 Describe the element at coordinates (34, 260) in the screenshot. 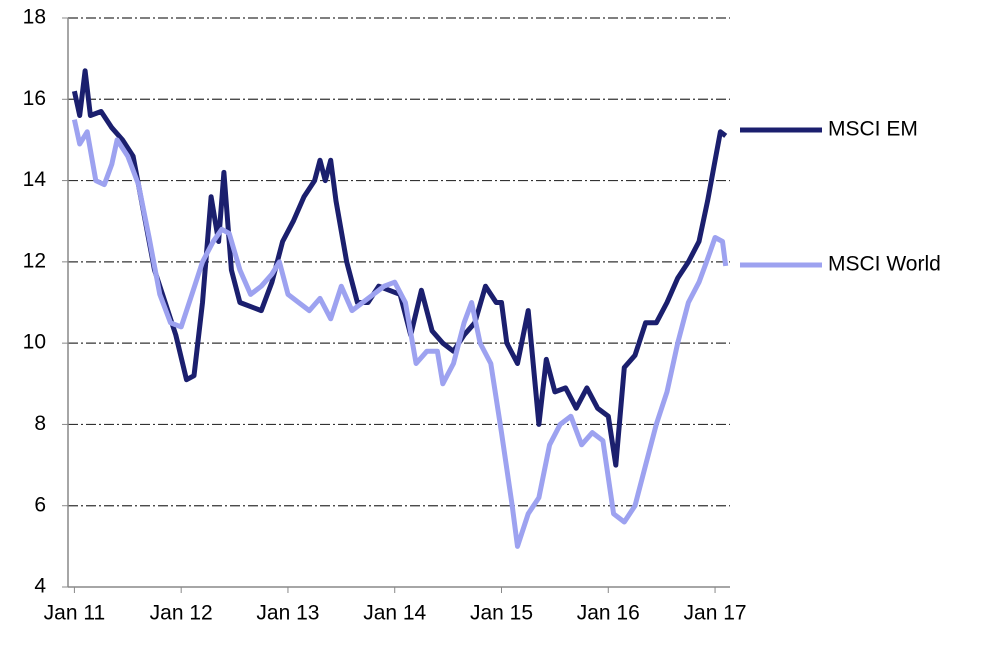

I see `y-tick-label: 12` at that location.